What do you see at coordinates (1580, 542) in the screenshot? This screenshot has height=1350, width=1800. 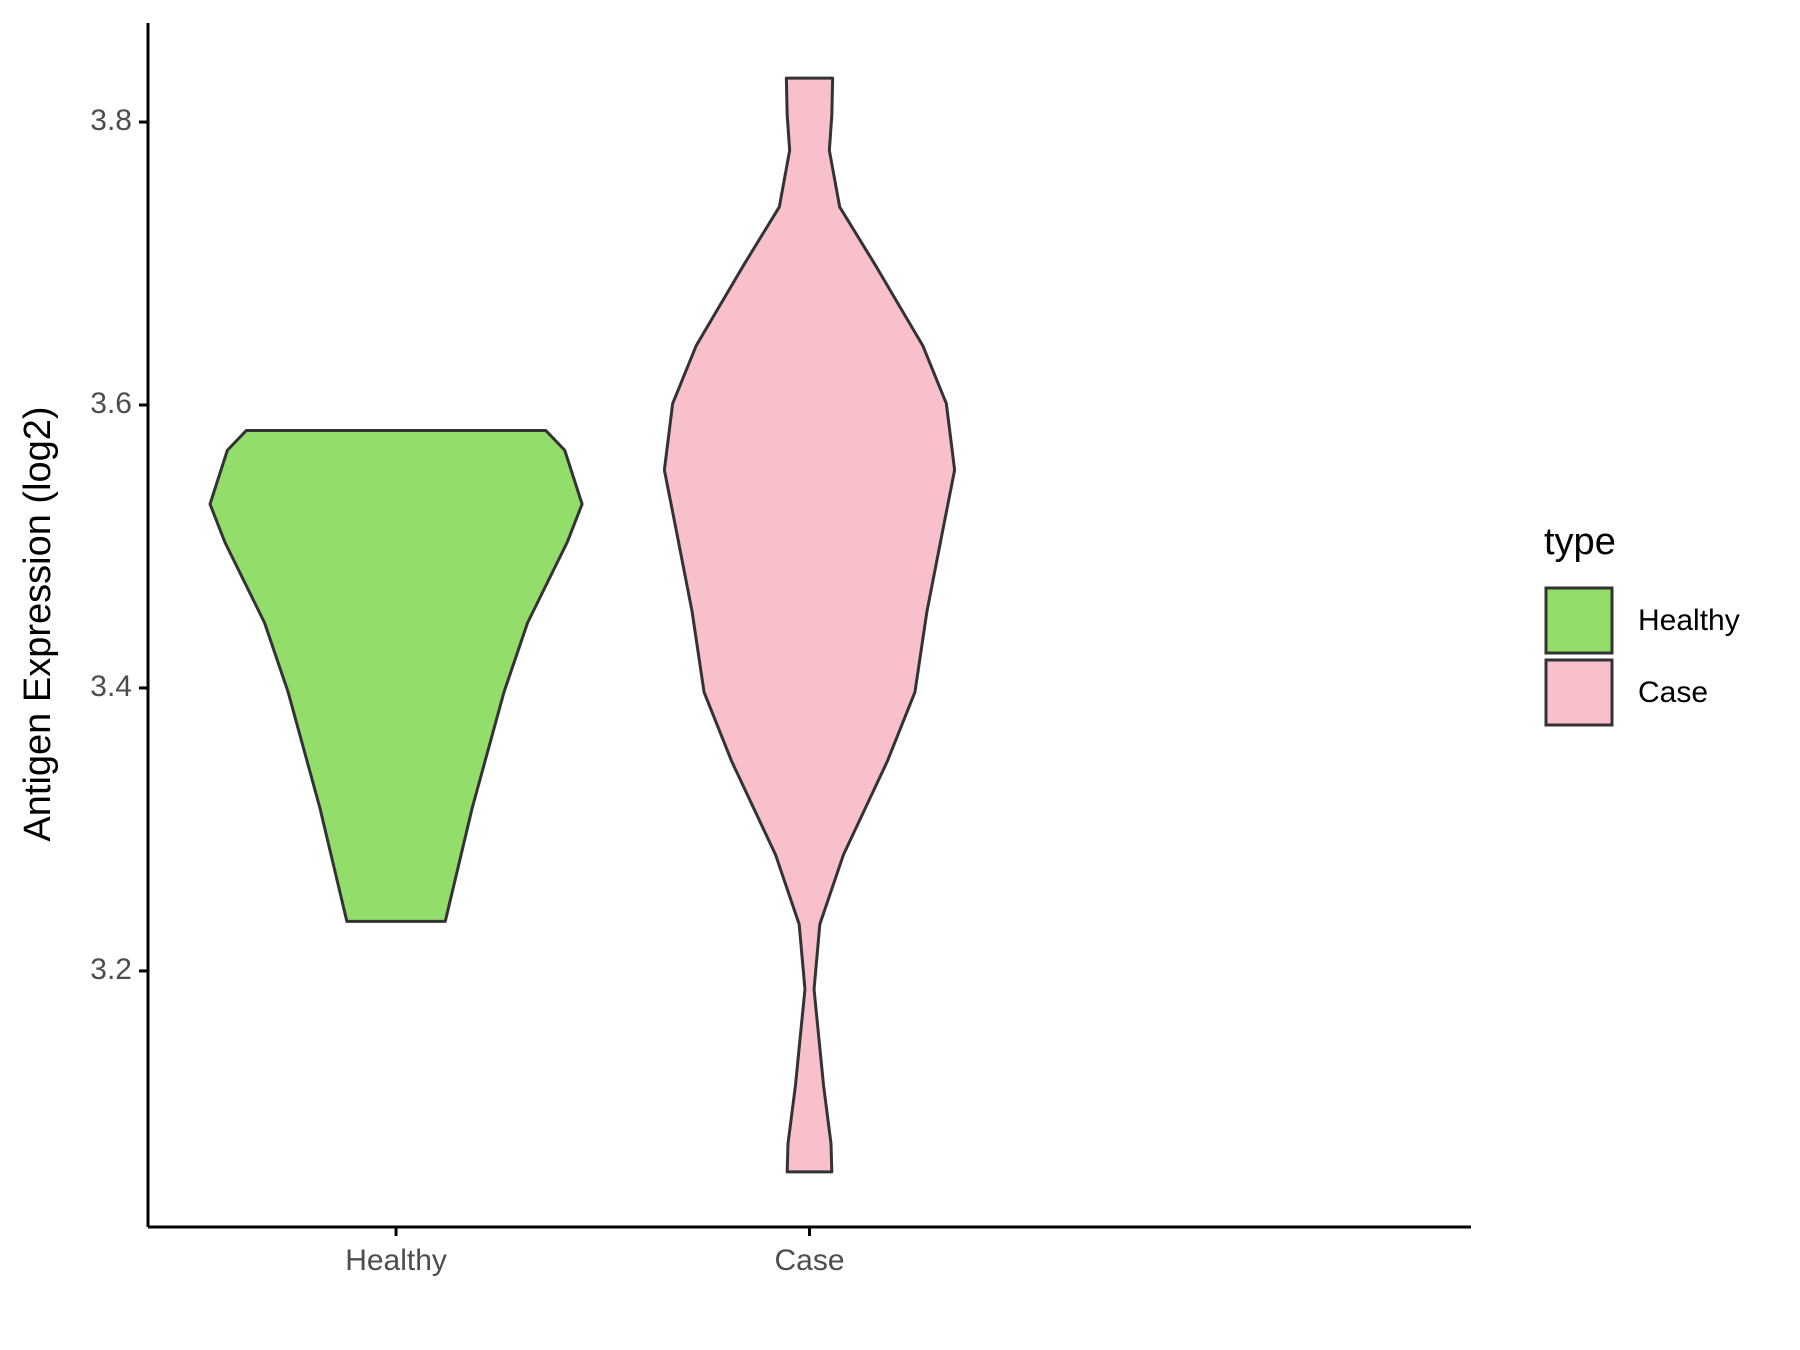 I see `legend-title: type` at bounding box center [1580, 542].